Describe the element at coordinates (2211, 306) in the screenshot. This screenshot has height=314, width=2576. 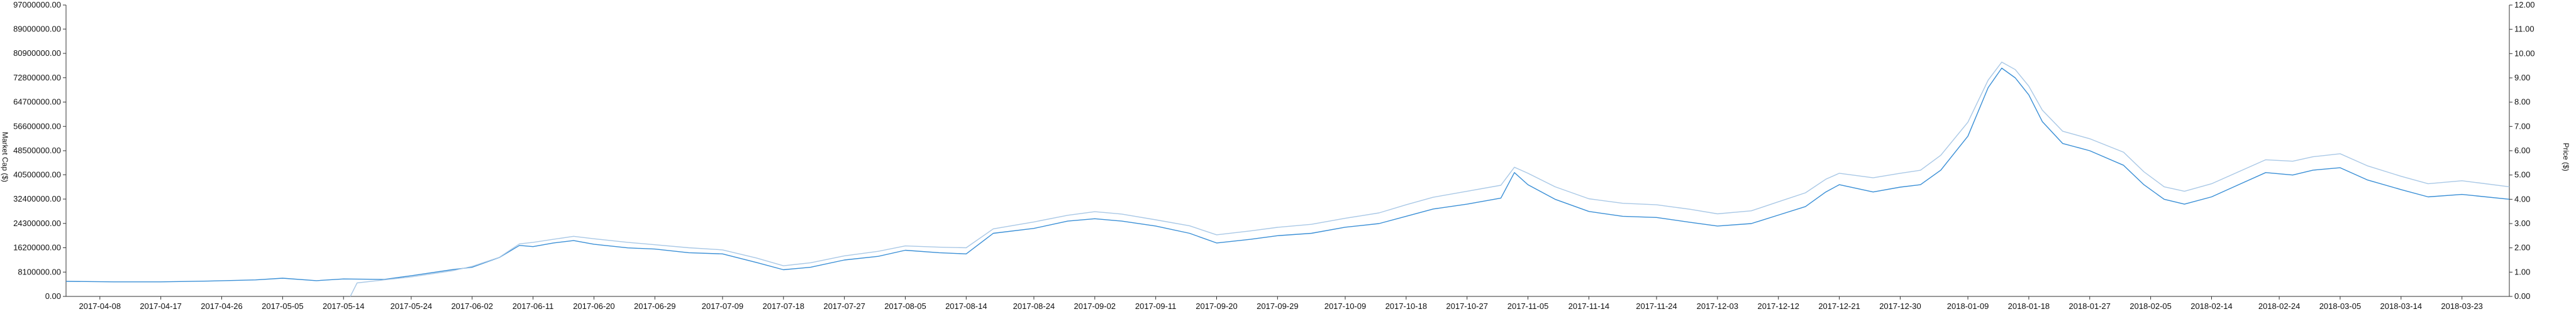
I see `x-tick-label: 2018-02-14` at that location.